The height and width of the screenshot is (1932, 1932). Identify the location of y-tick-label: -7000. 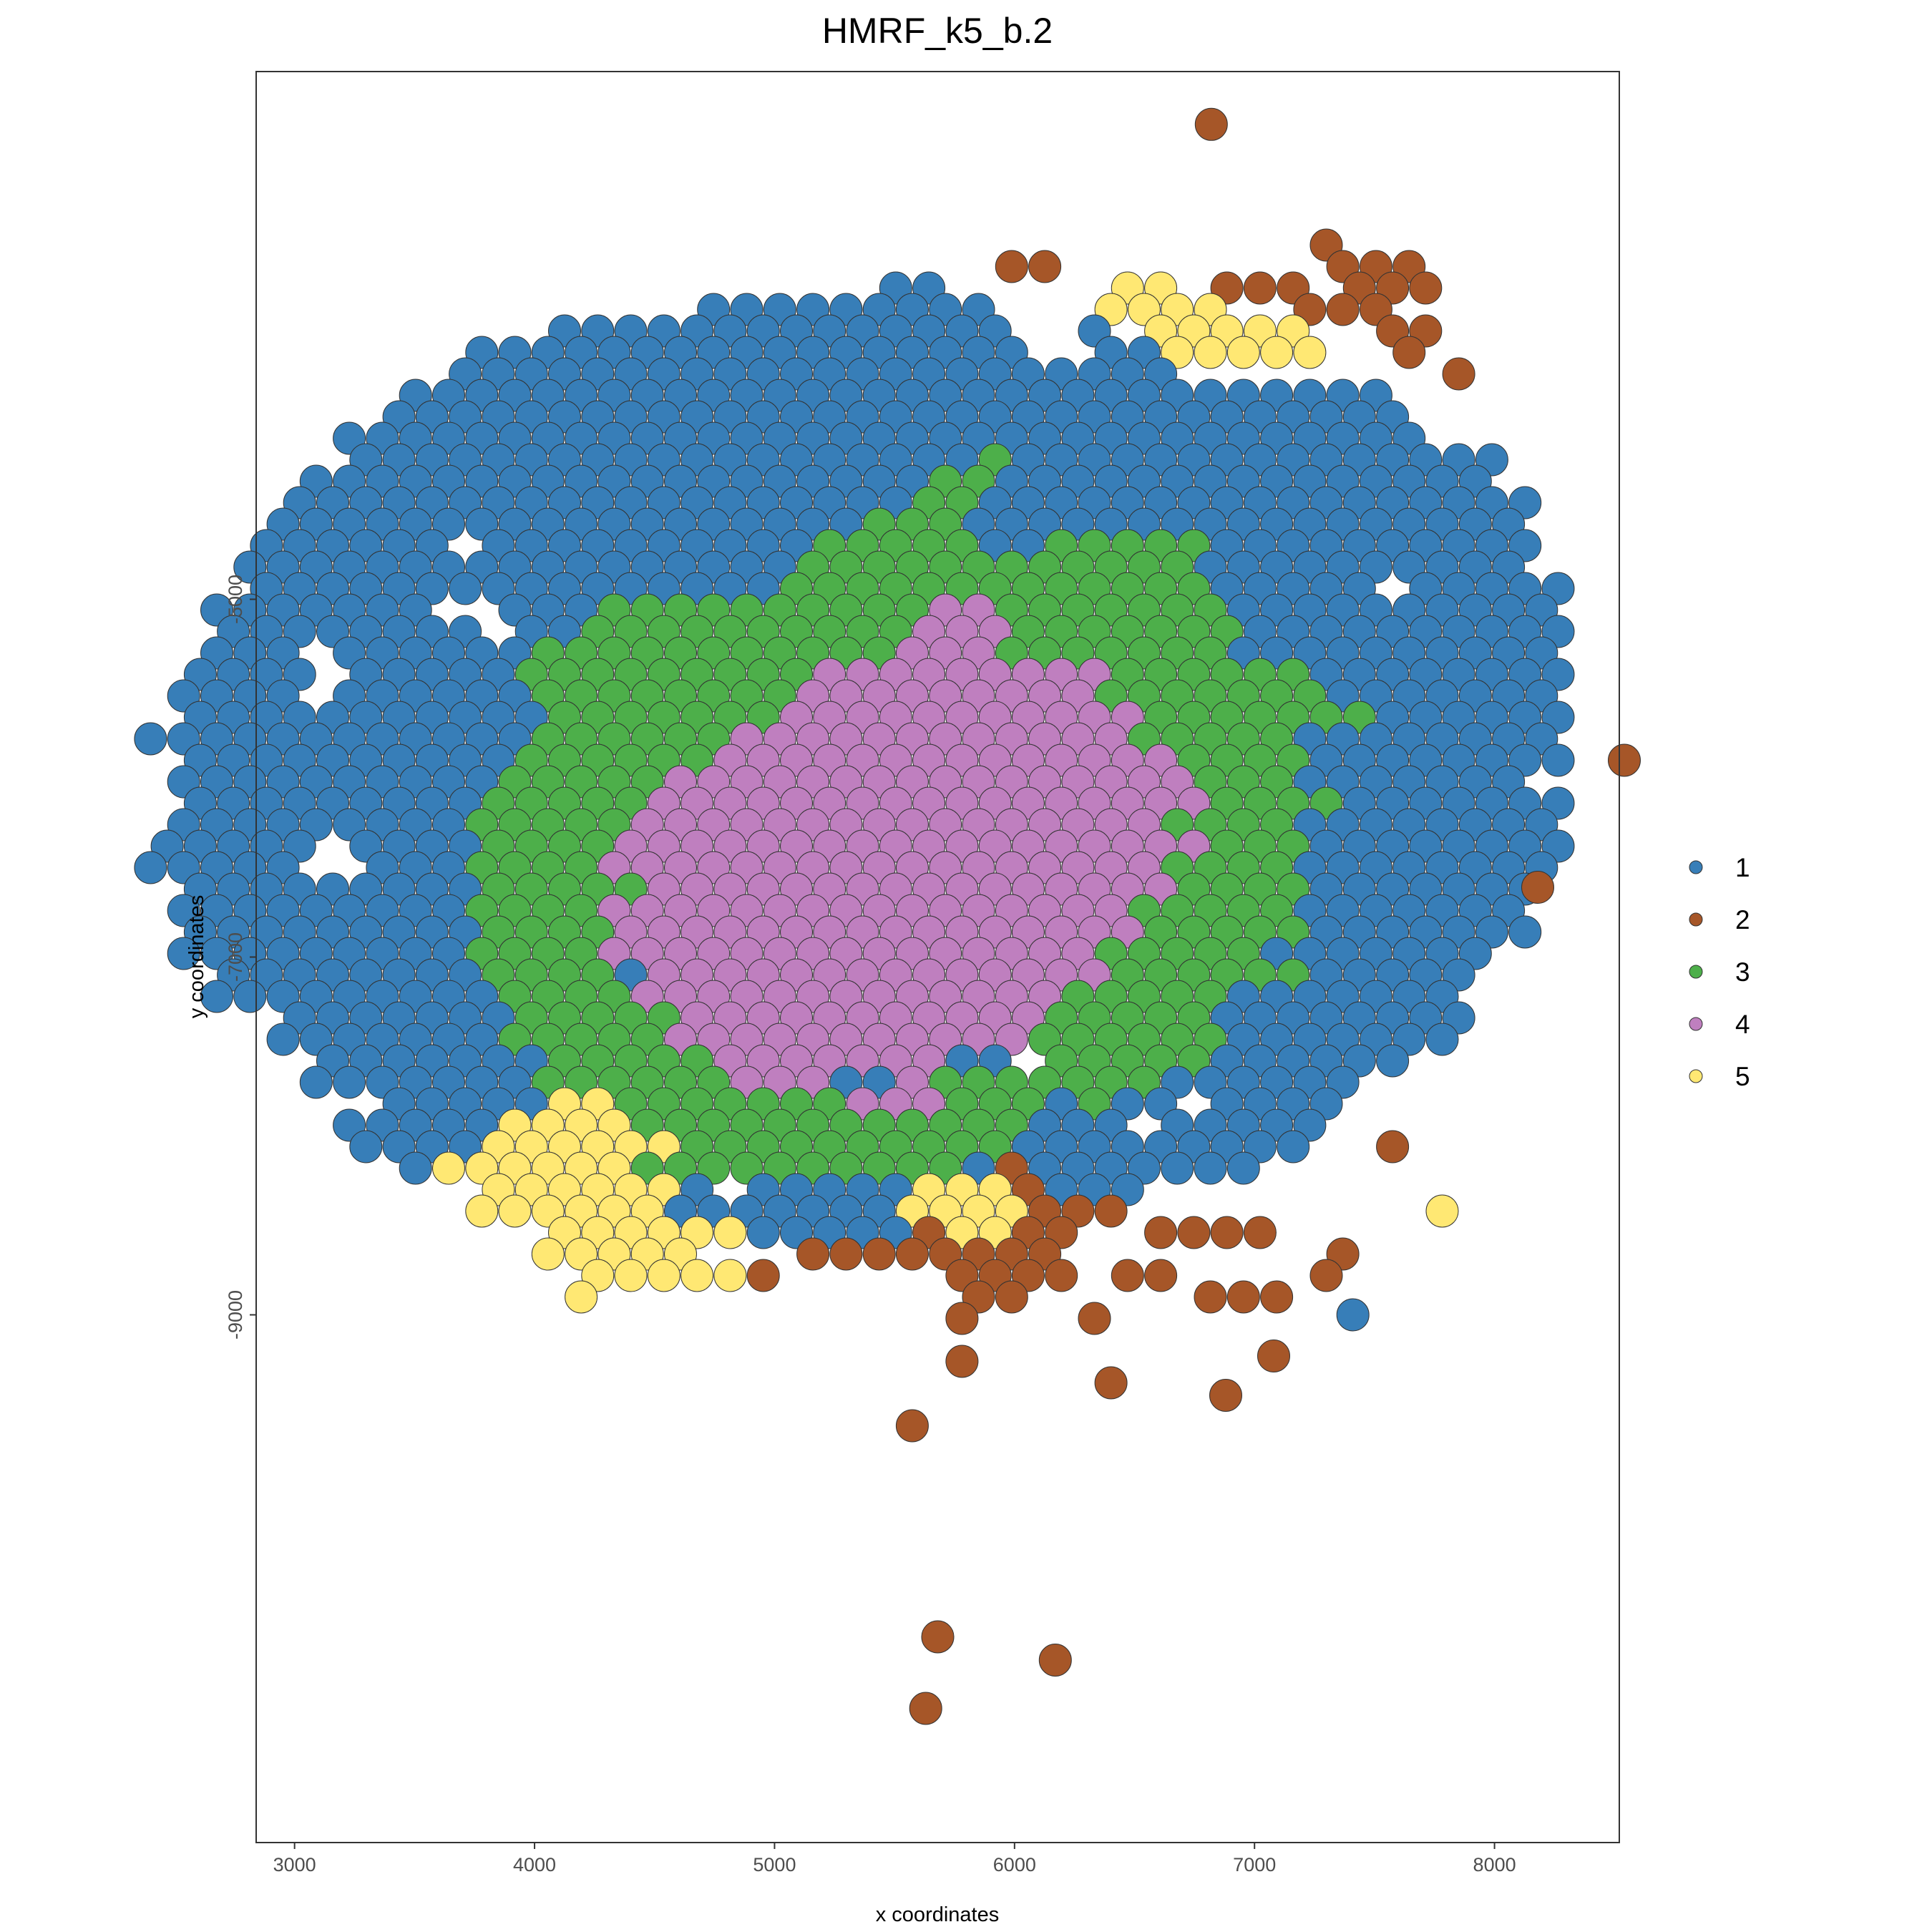
(235, 957).